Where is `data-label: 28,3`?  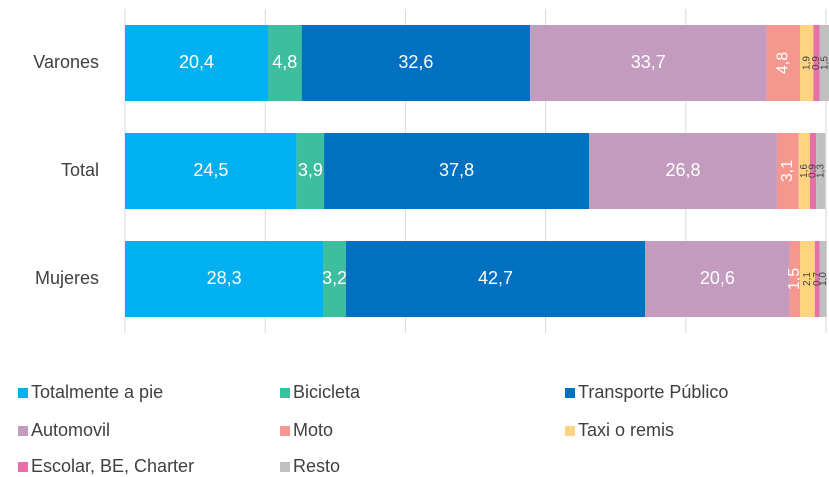 data-label: 28,3 is located at coordinates (224, 278).